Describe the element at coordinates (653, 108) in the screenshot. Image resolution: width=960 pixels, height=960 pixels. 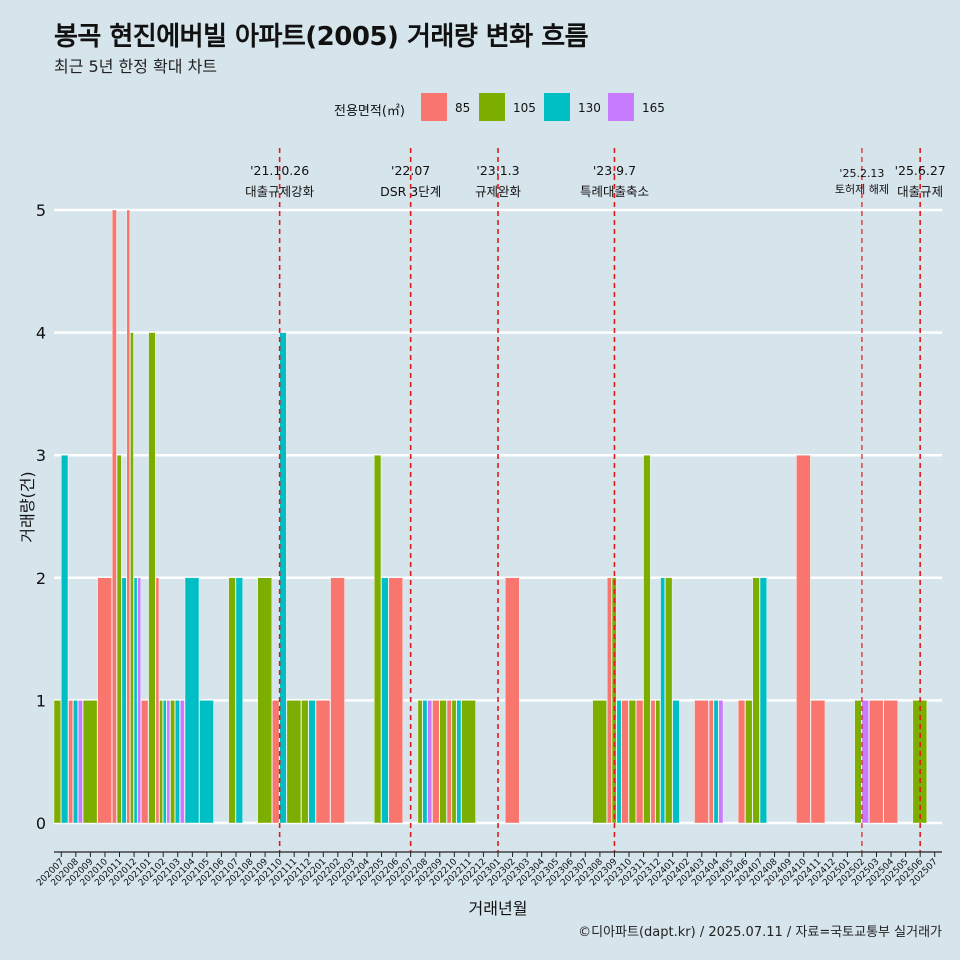
I see `legend-label-165: 165` at that location.